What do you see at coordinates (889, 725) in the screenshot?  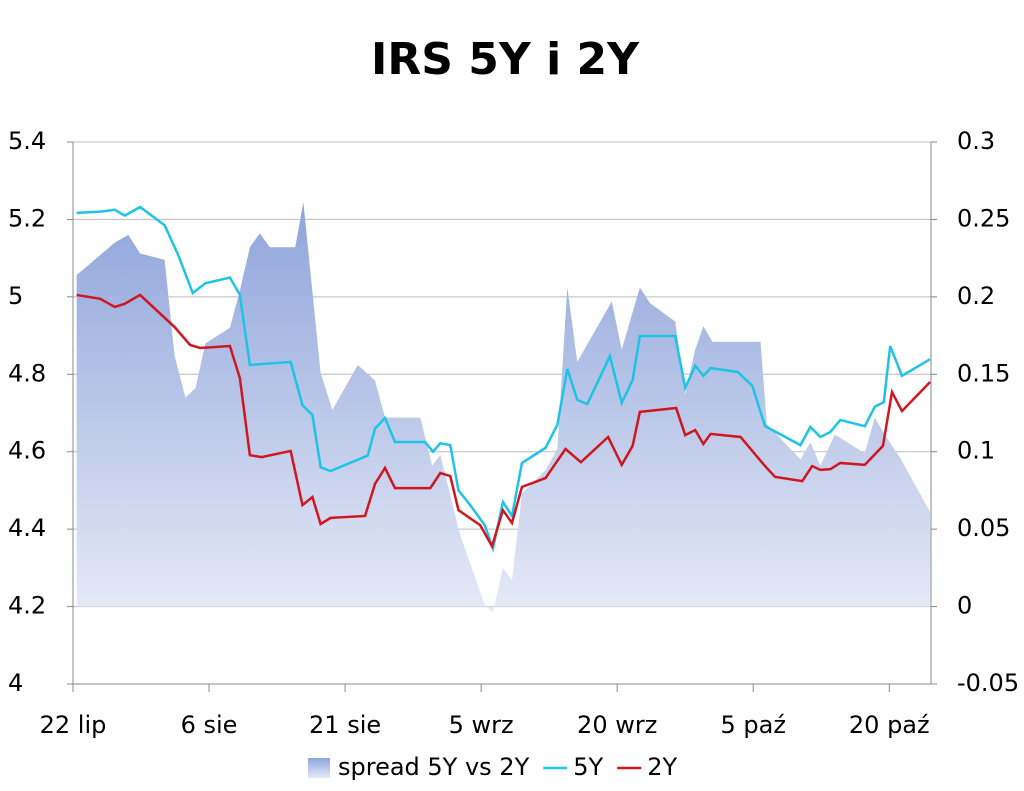 I see `x-tick-label: 20 paź` at bounding box center [889, 725].